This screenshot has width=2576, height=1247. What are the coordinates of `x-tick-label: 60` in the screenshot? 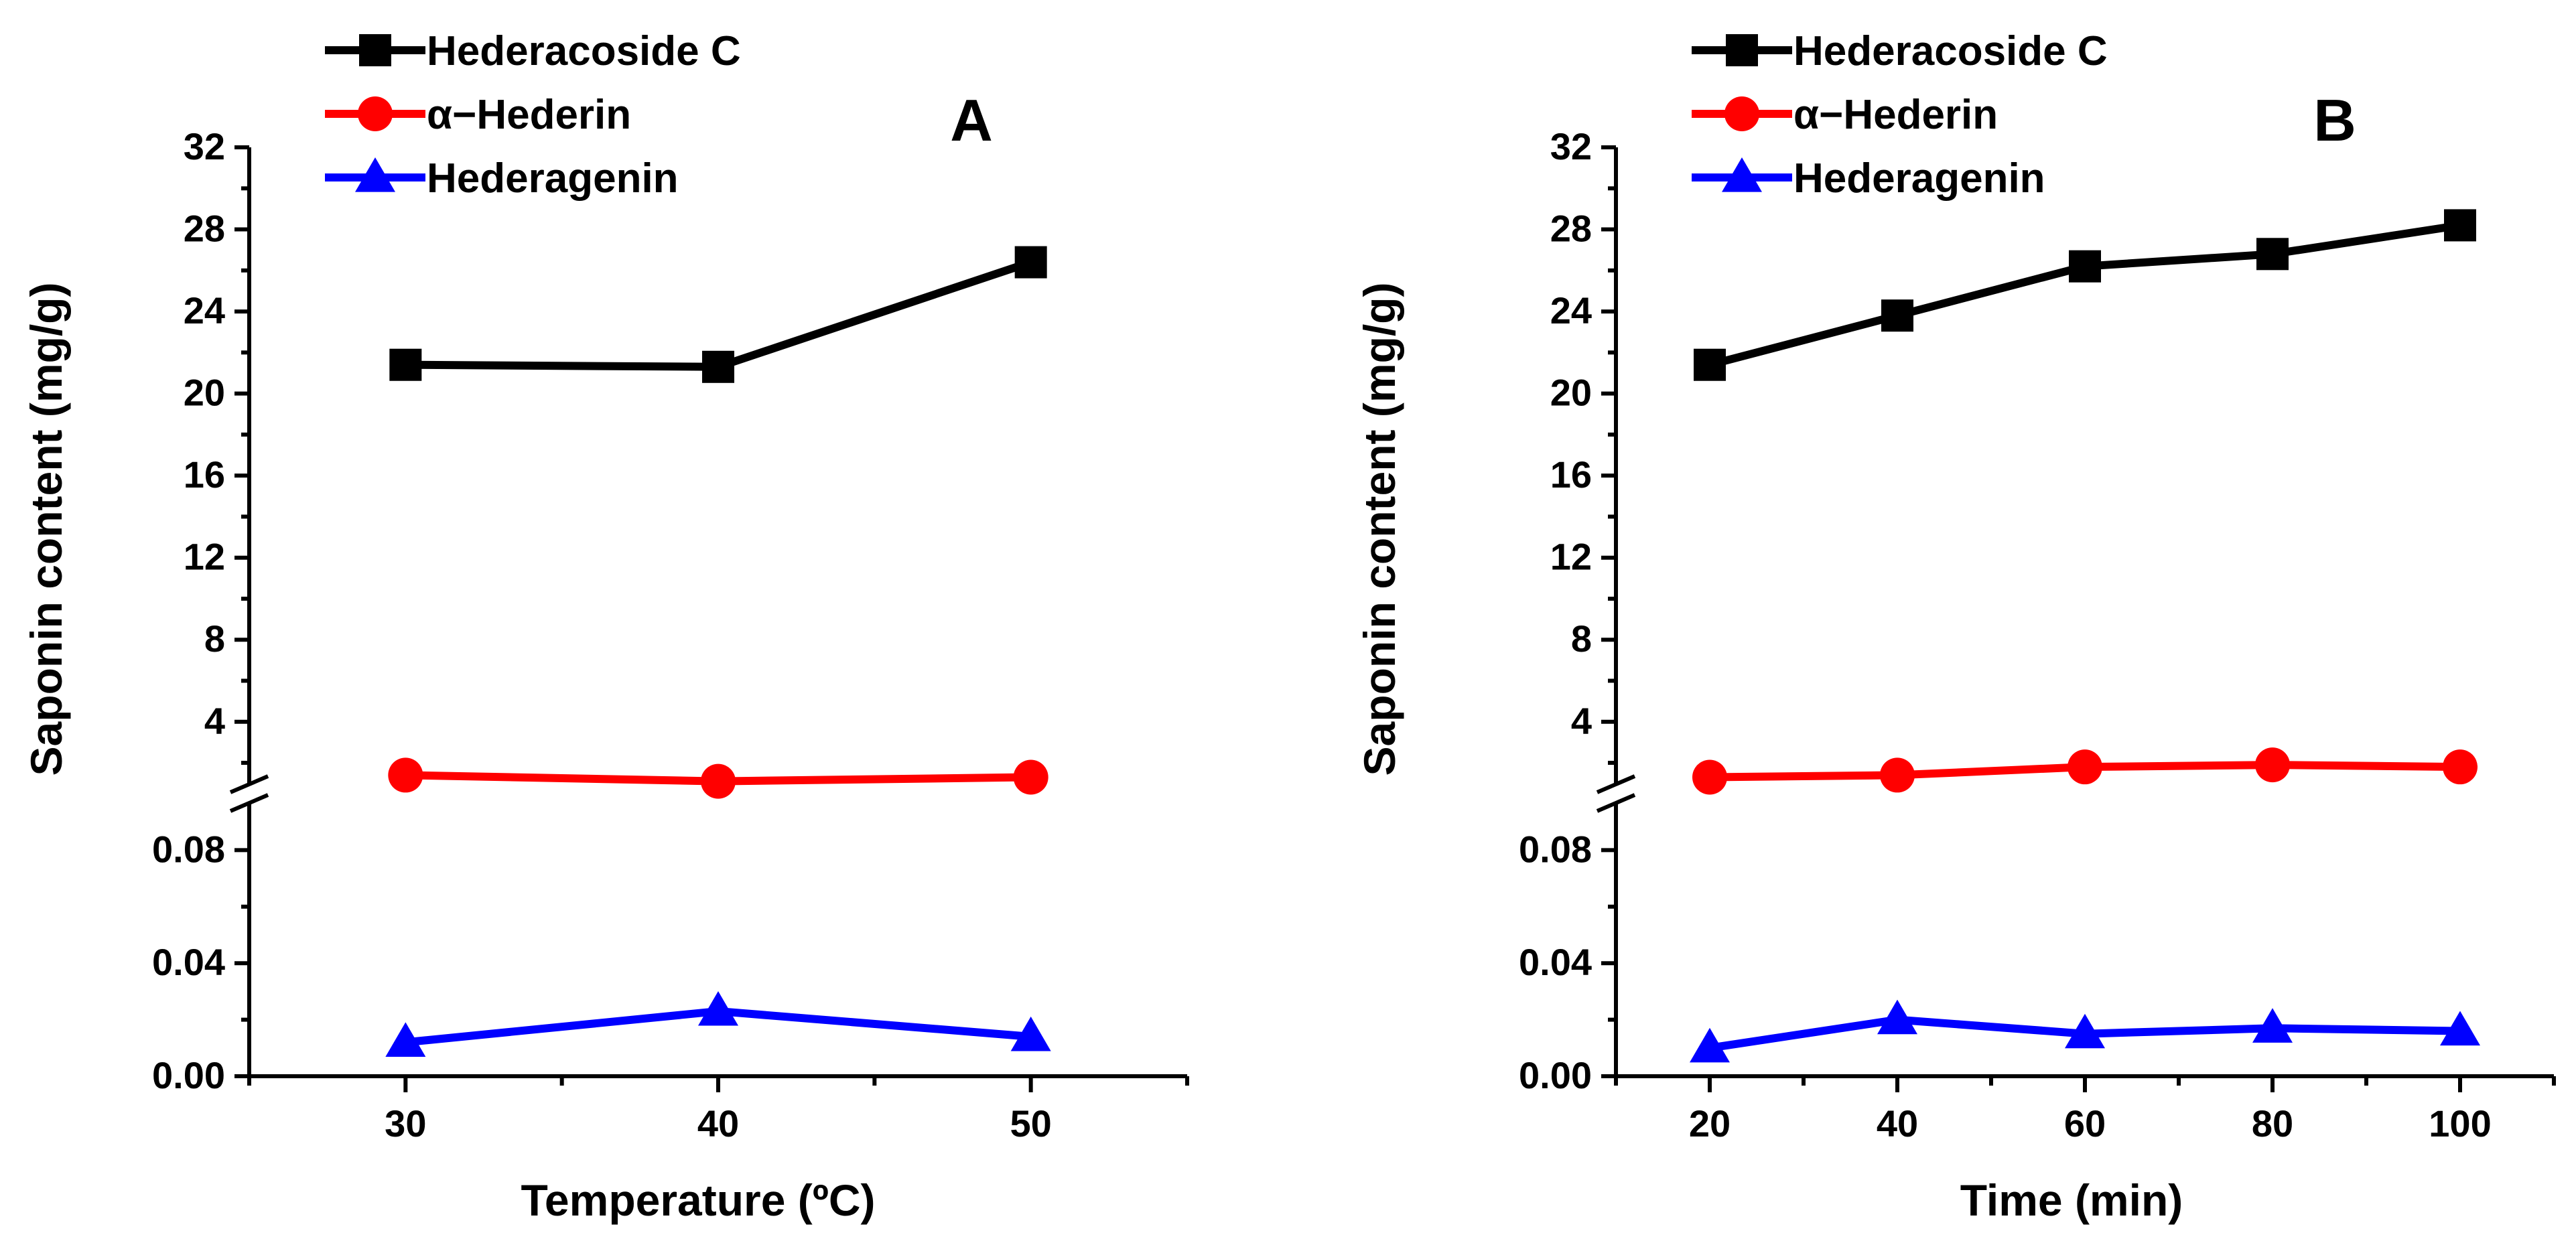 It's located at (2085, 1123).